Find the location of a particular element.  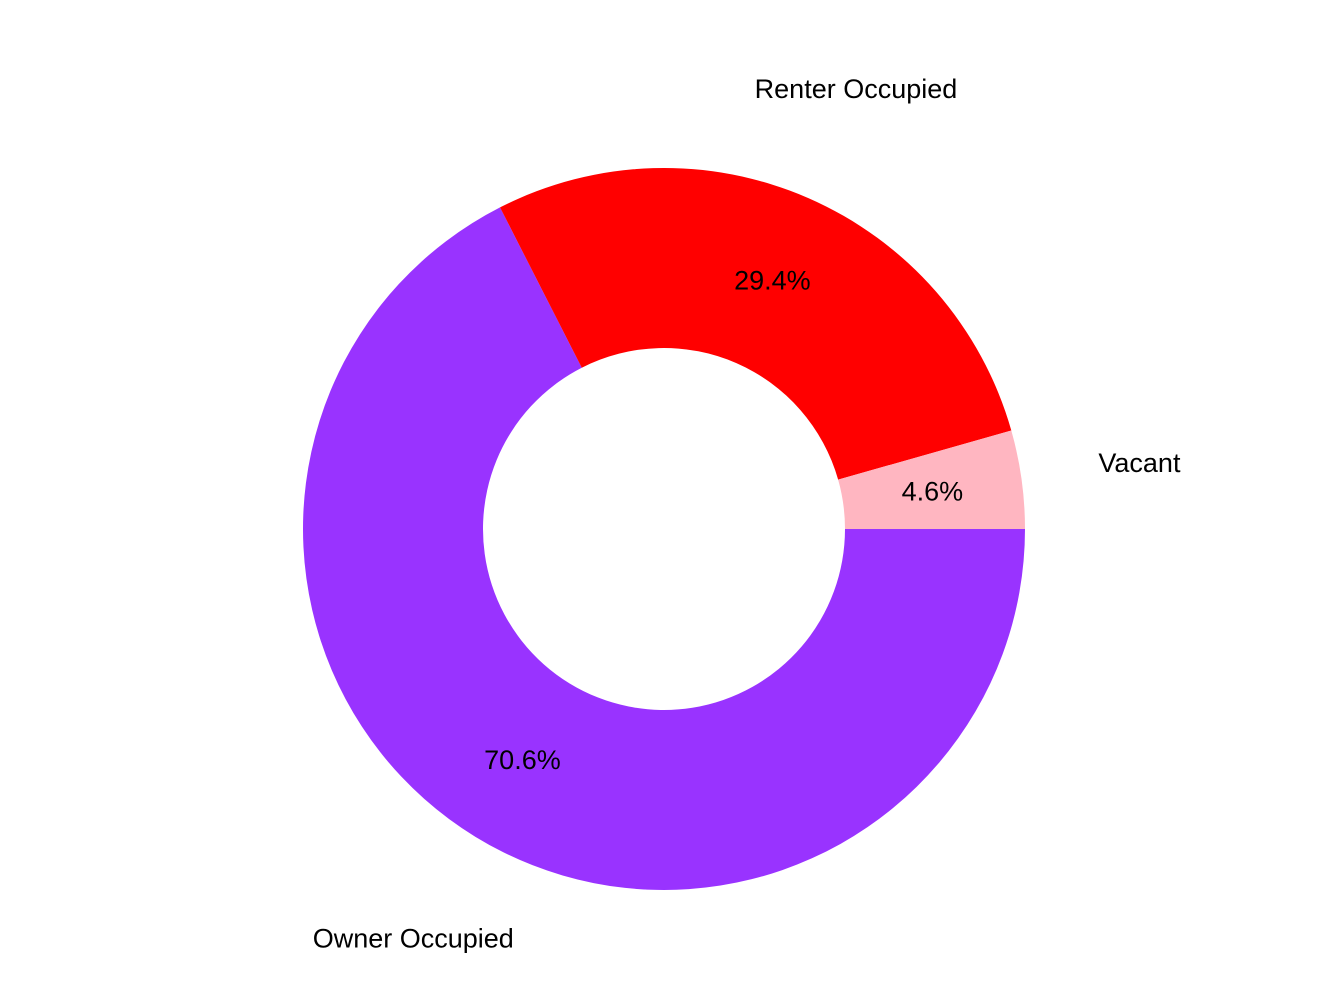

percent-label-owner-occupied: 70.6% is located at coordinates (522, 760).